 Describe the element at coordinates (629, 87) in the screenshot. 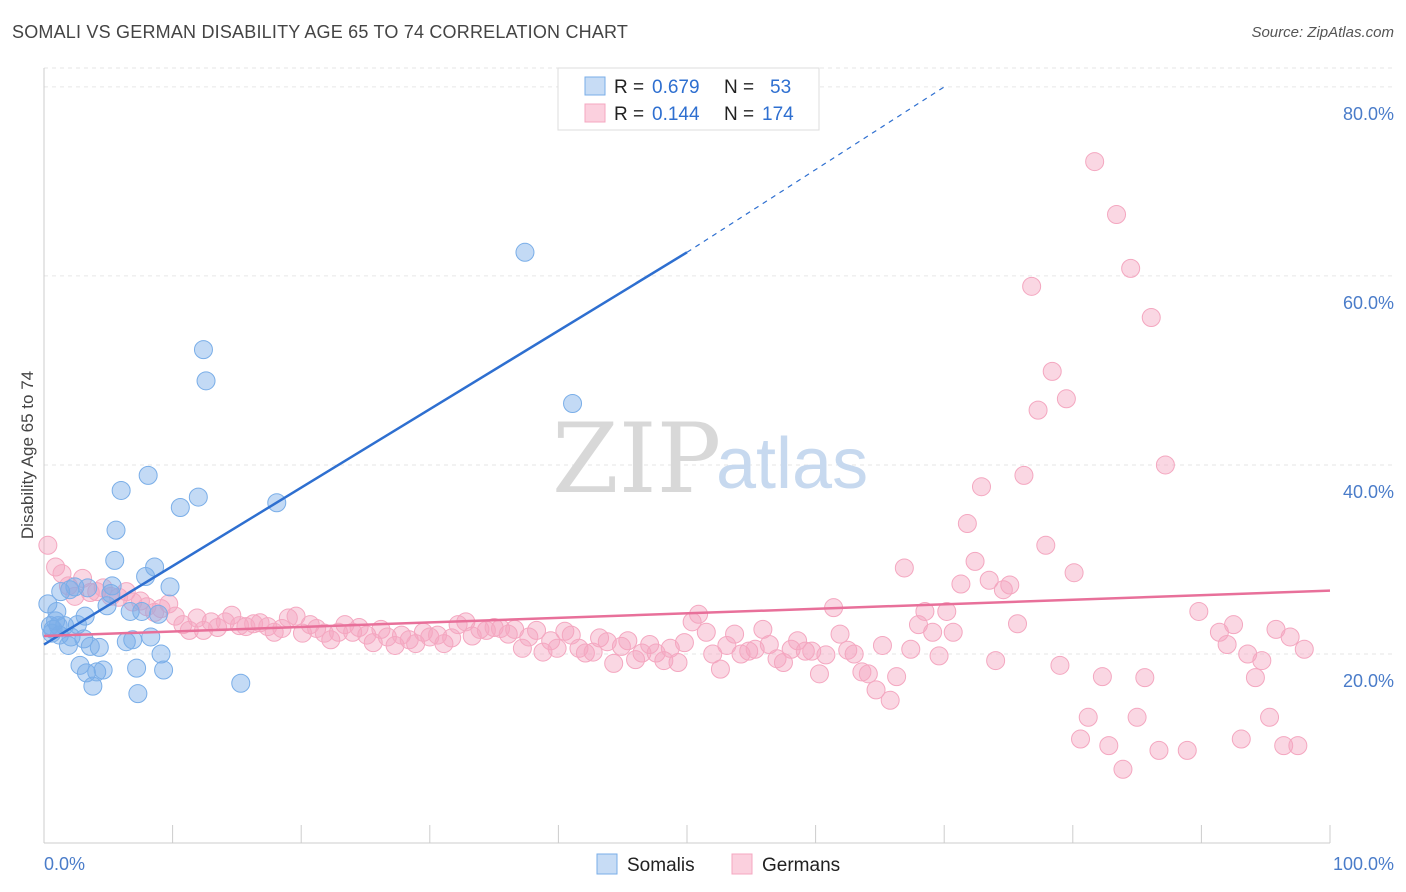

I see `legend-somali-r-label: R =` at that location.